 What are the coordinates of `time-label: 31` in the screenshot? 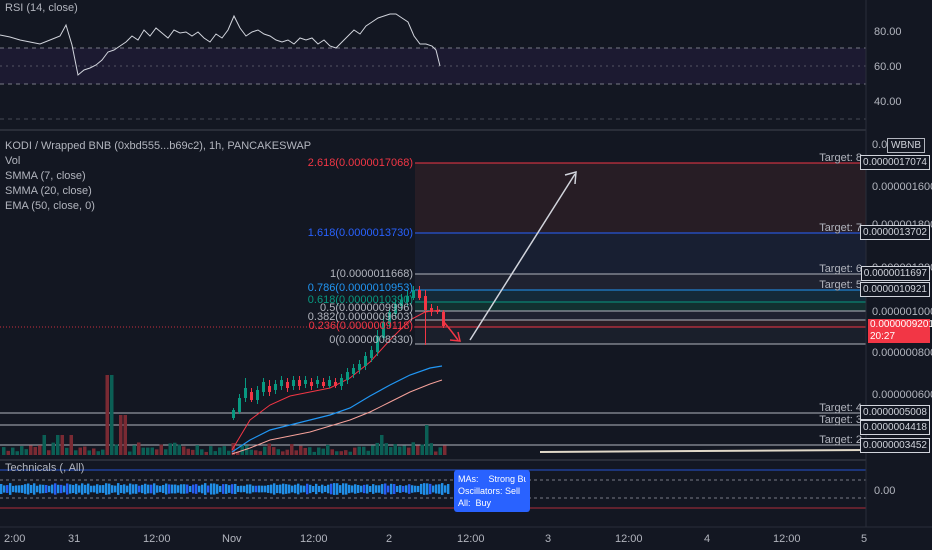 It's located at (74, 539).